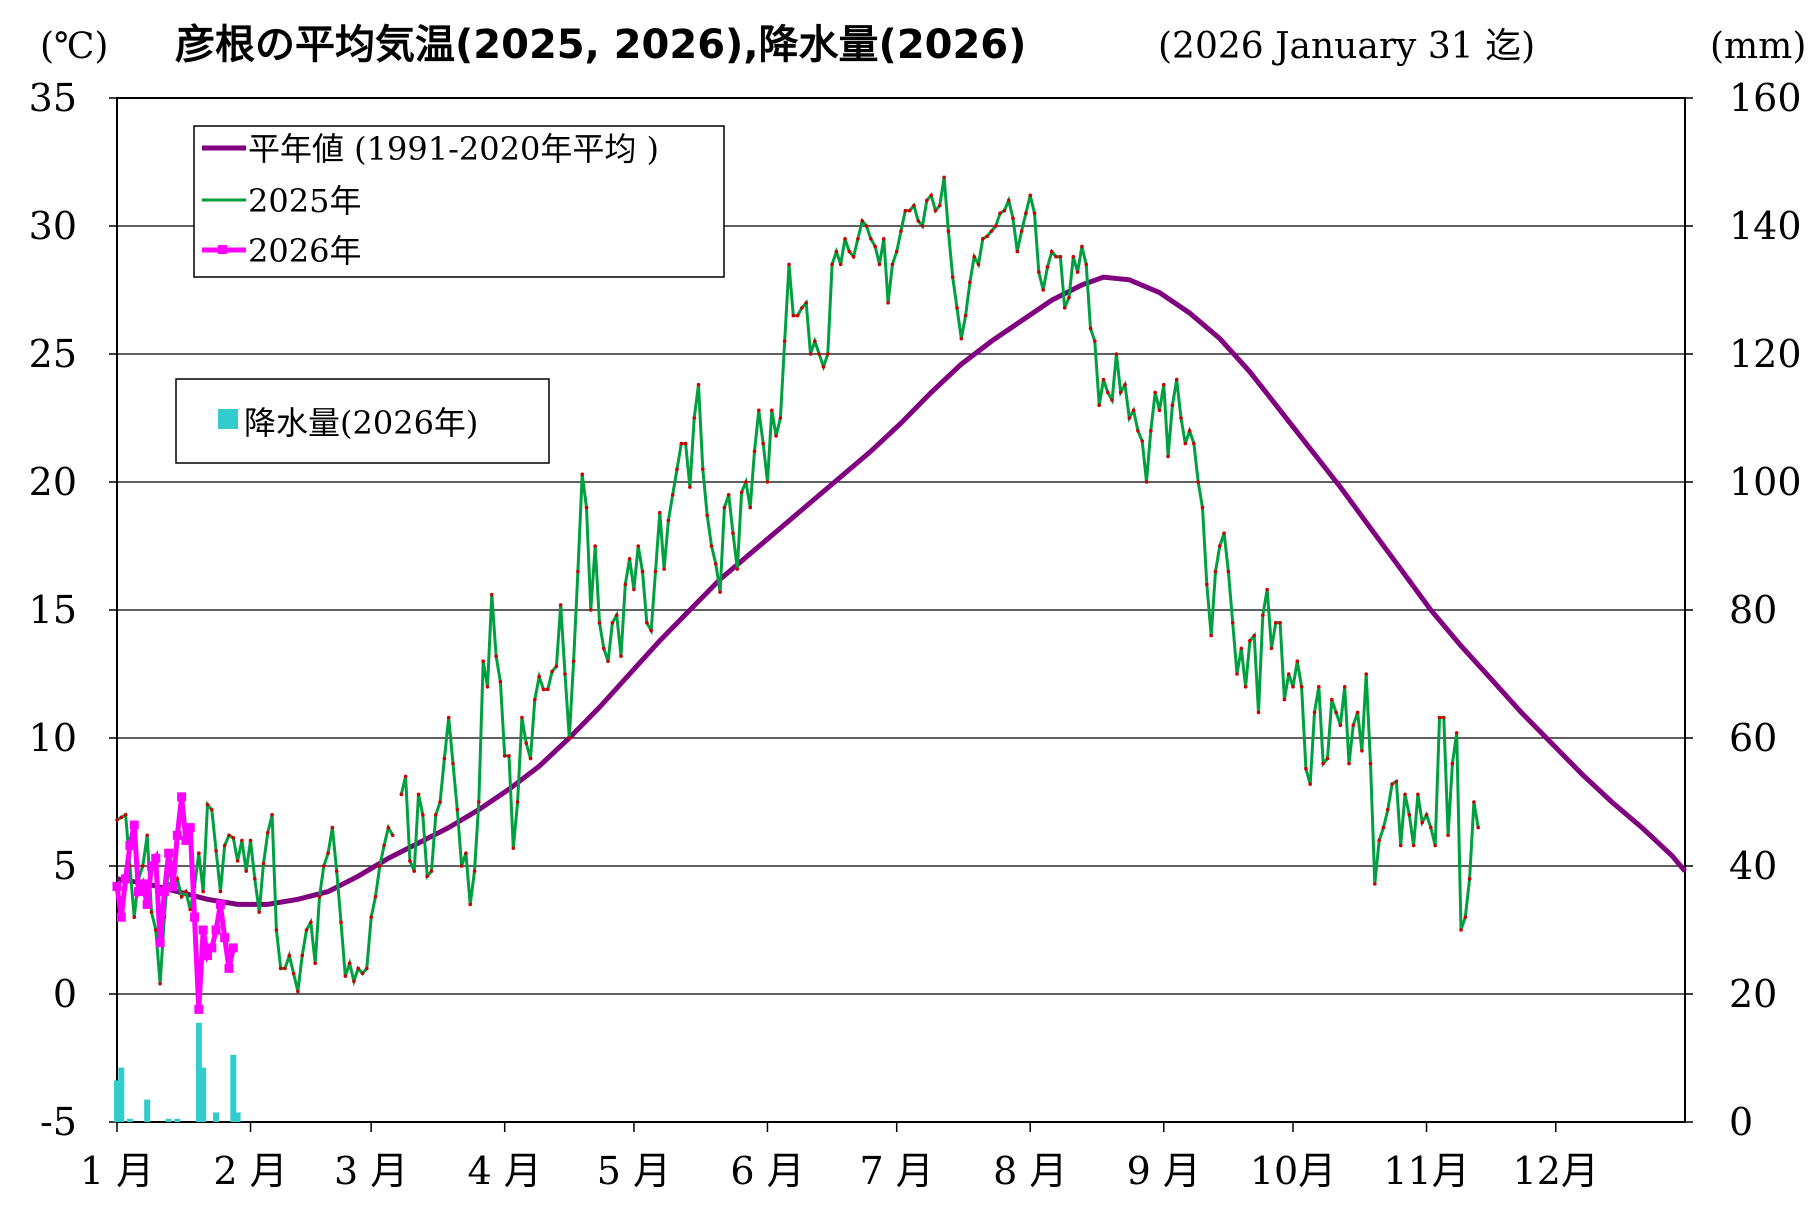 The width and height of the screenshot is (1820, 1223). Describe the element at coordinates (1753, 738) in the screenshot. I see `right-tick-label: 60` at that location.